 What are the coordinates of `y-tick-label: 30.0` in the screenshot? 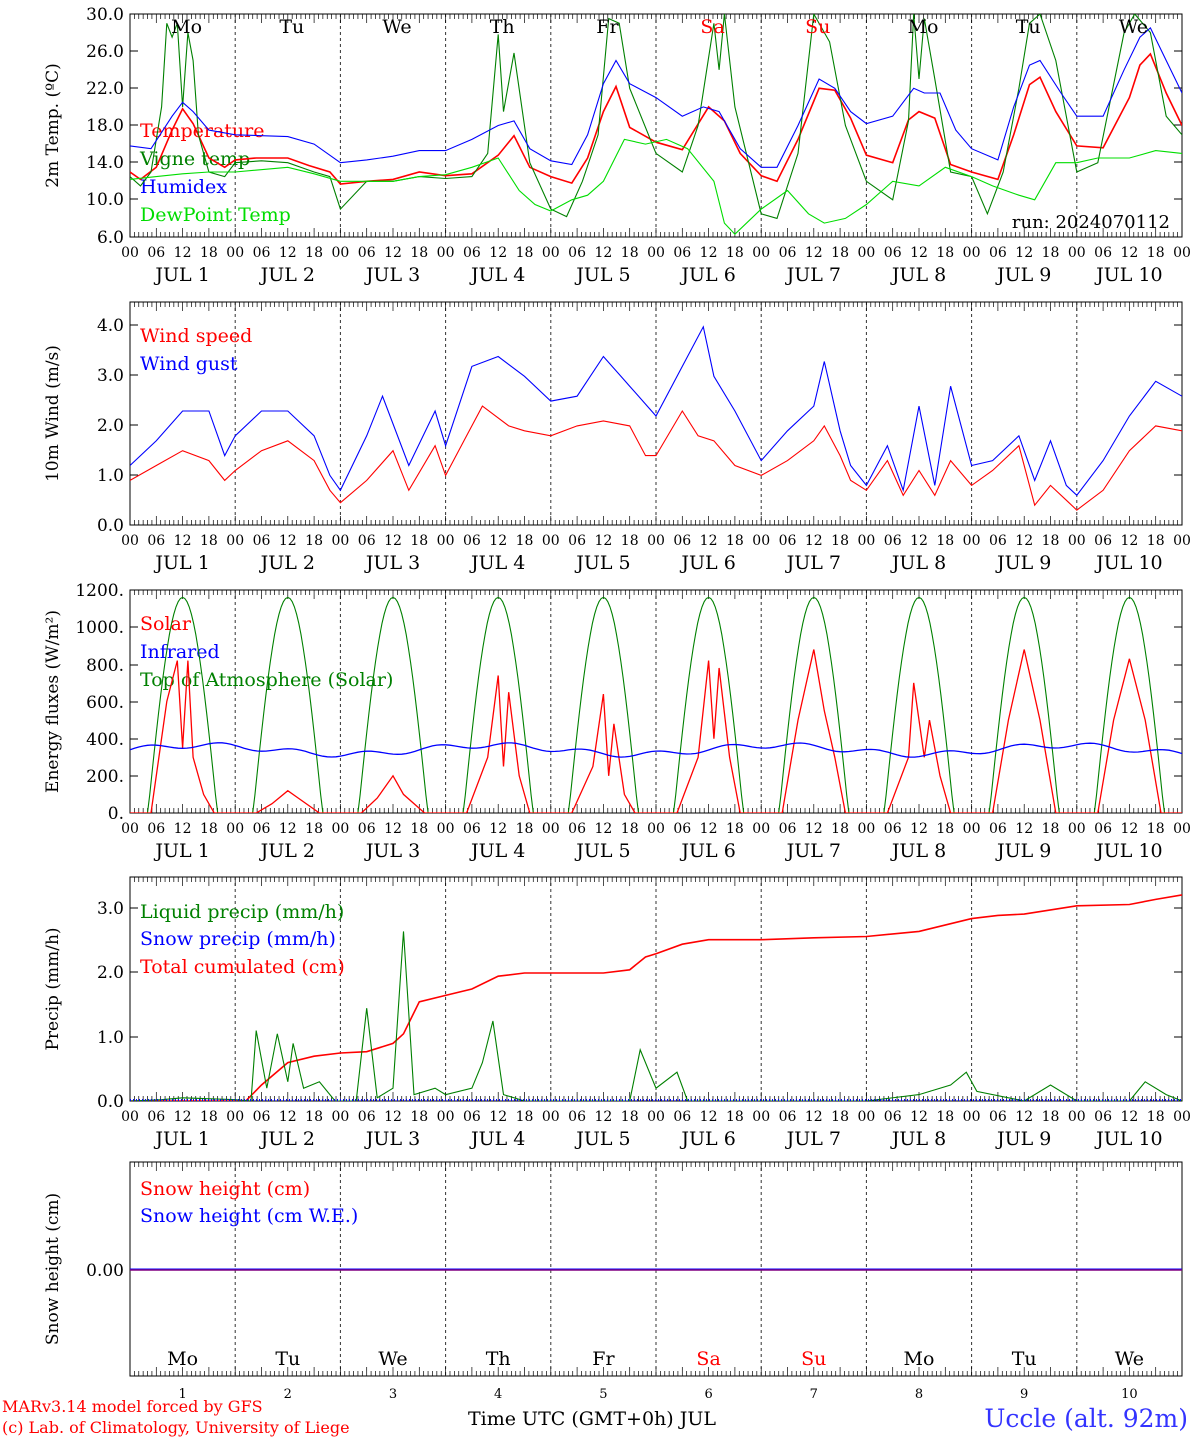 It's located at (105, 15).